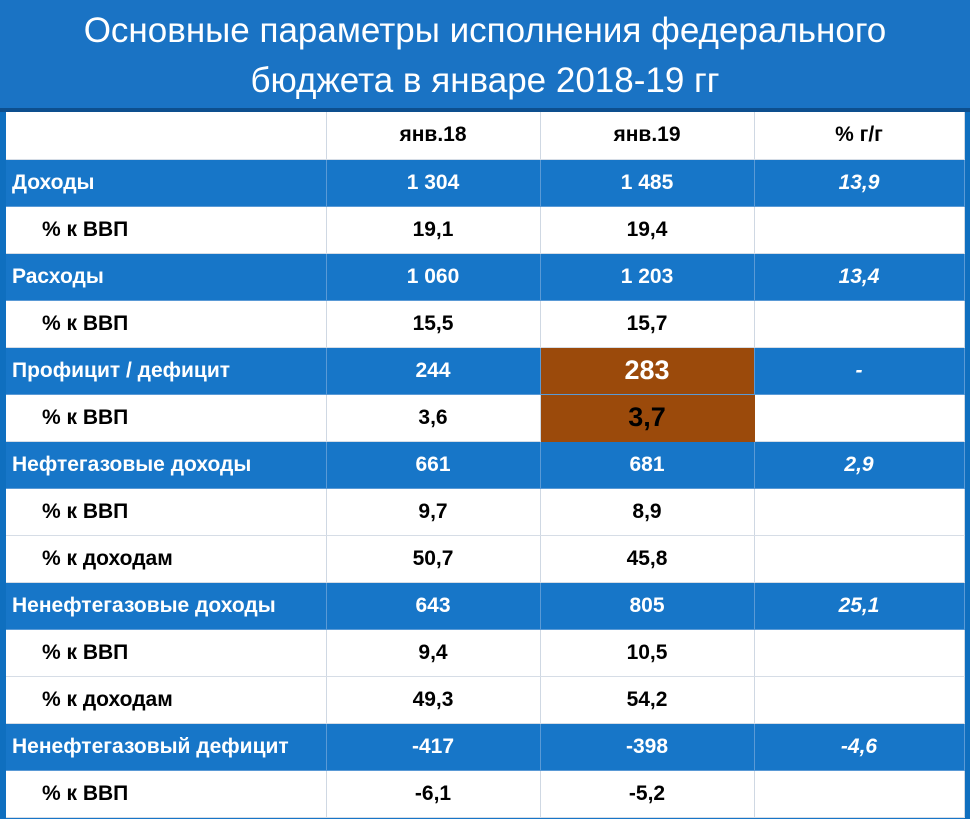 This screenshot has width=970, height=819. I want to click on cell-jan19: -398, so click(647, 747).